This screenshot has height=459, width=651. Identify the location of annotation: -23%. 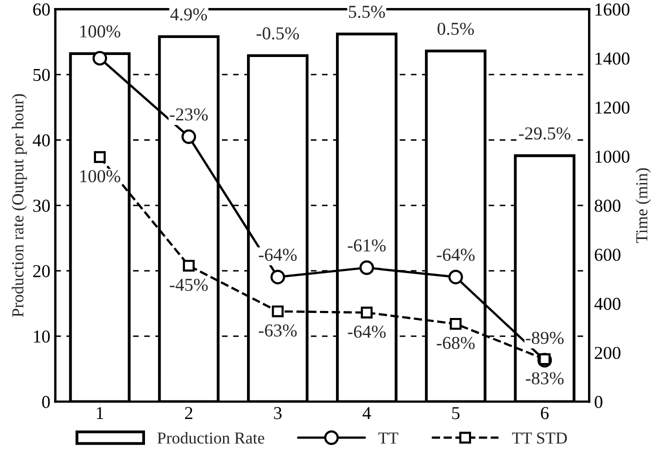
(189, 114).